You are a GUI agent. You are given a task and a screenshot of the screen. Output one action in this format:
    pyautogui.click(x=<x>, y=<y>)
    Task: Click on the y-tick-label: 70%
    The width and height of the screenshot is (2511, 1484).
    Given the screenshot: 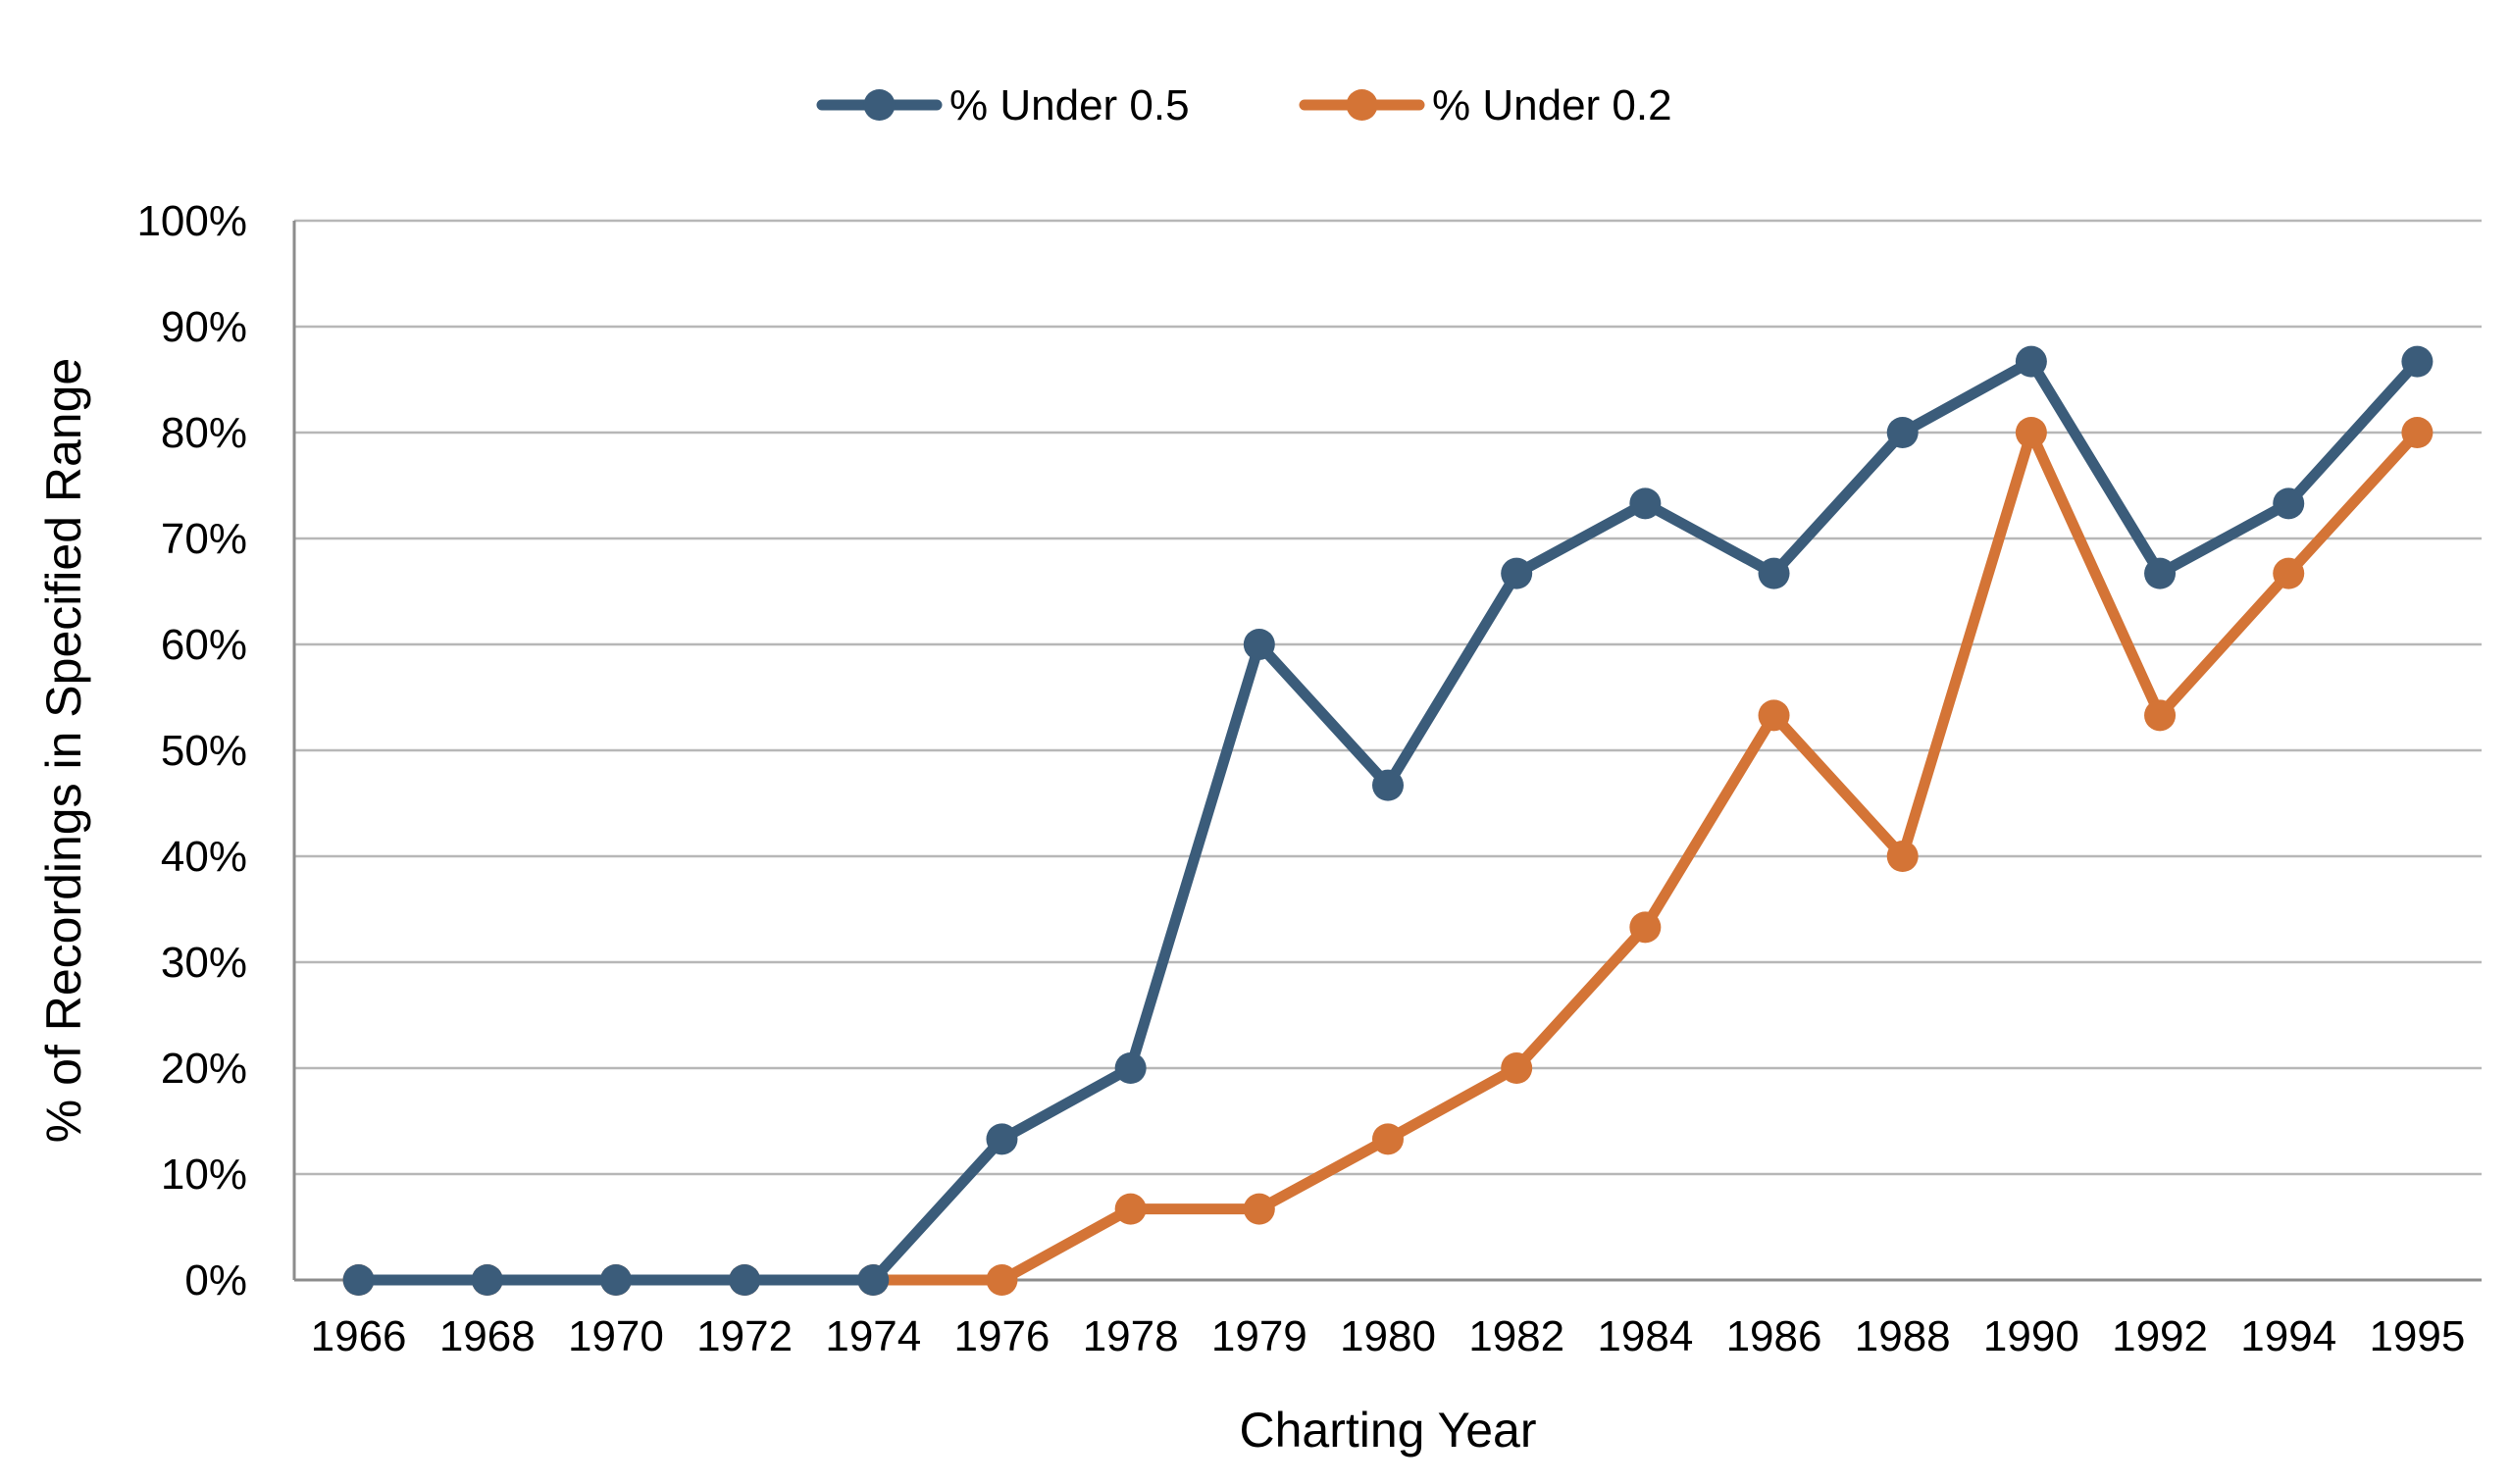 What is the action you would take?
    pyautogui.click(x=204, y=539)
    